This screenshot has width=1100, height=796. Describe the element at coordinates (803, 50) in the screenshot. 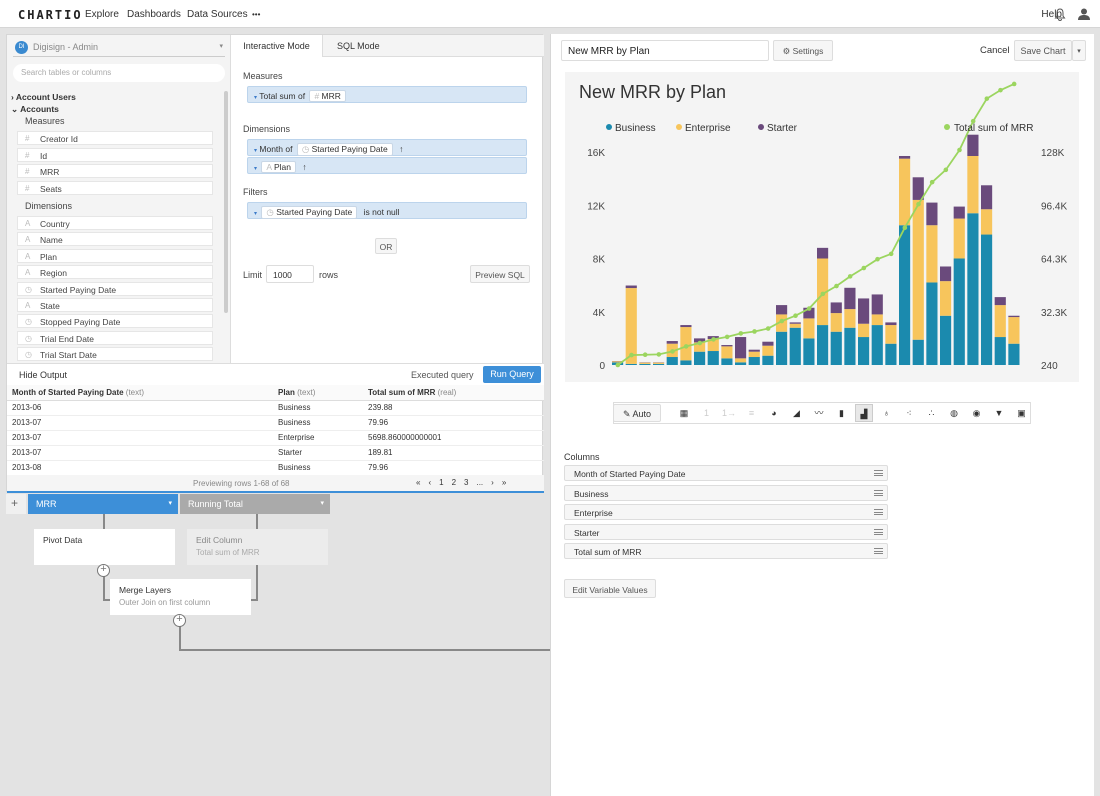

I see `settings-button: ⚙ Settings` at that location.